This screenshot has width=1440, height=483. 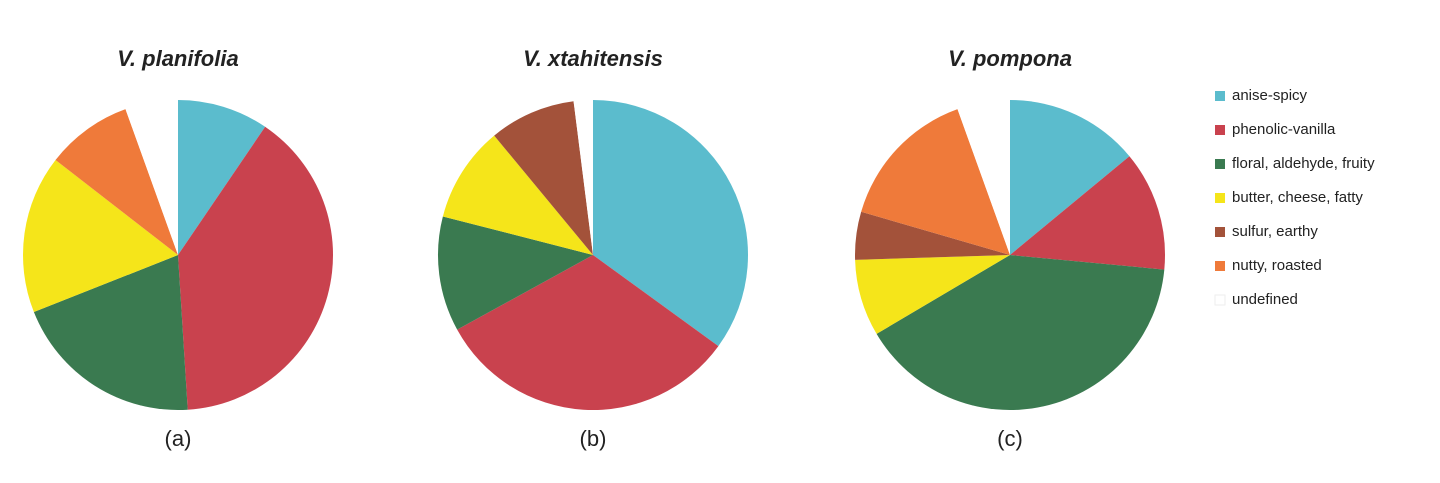 What do you see at coordinates (177, 58) in the screenshot?
I see `chart-title: V. planifolia` at bounding box center [177, 58].